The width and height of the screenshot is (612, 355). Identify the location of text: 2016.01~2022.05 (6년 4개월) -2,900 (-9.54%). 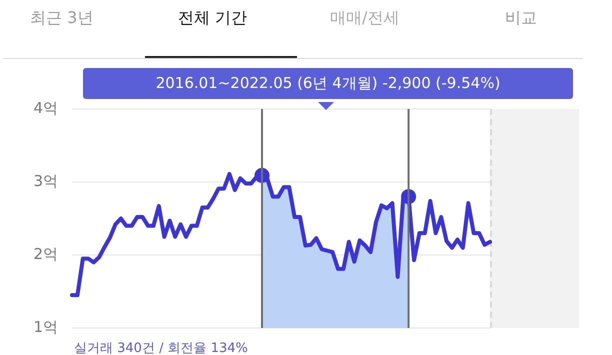
(328, 83).